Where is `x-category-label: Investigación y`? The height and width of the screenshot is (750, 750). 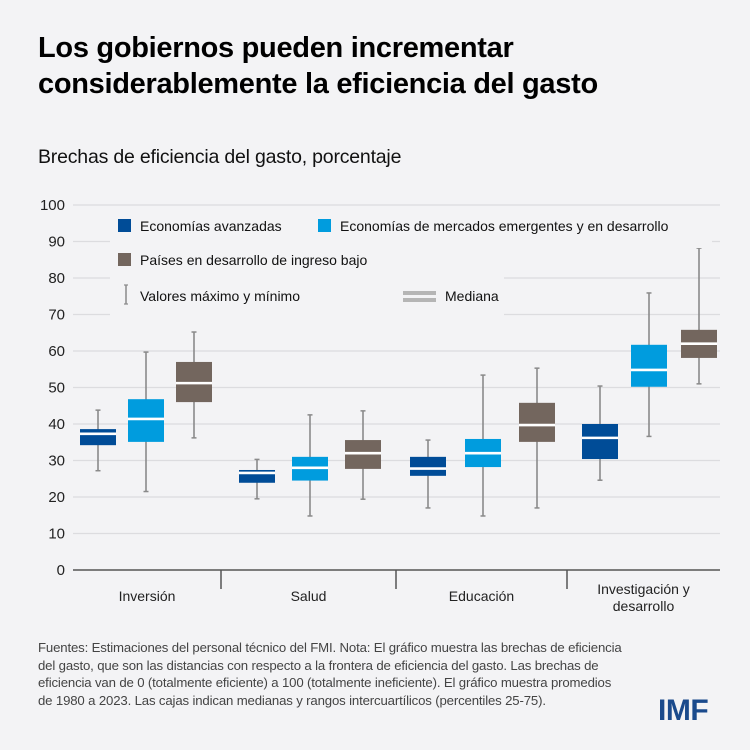 x-category-label: Investigación y is located at coordinates (643, 589).